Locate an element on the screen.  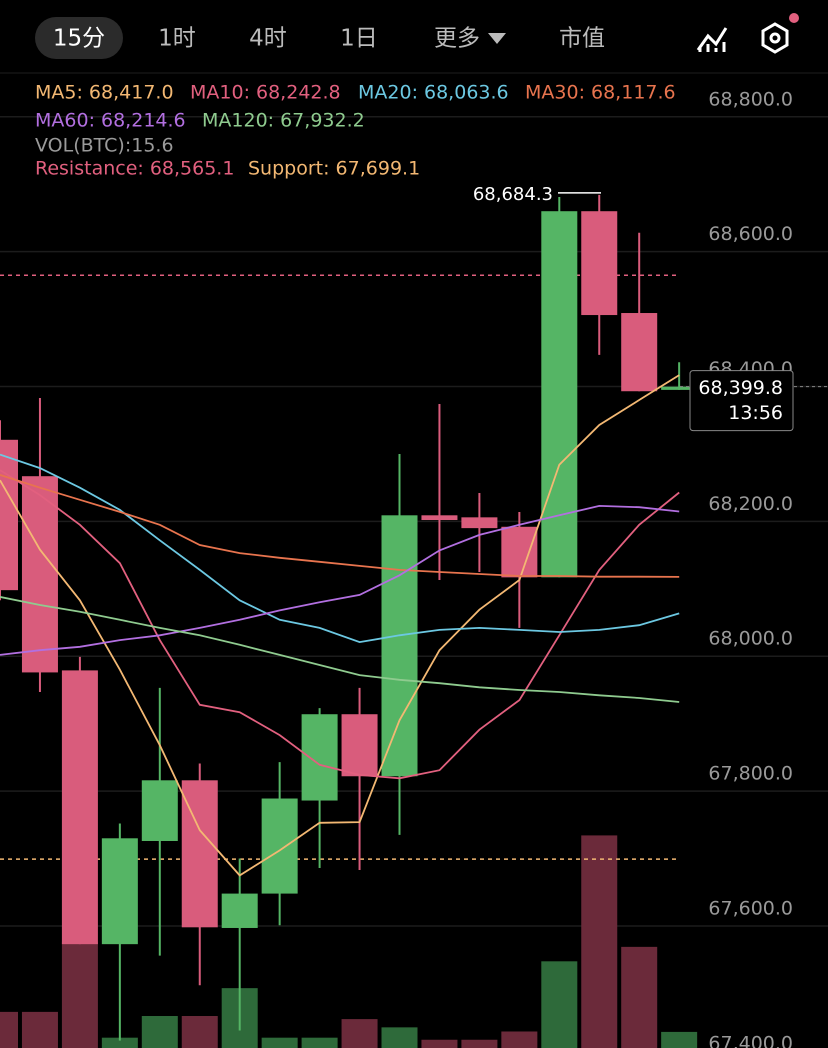
tab: 15分 is located at coordinates (79, 39).